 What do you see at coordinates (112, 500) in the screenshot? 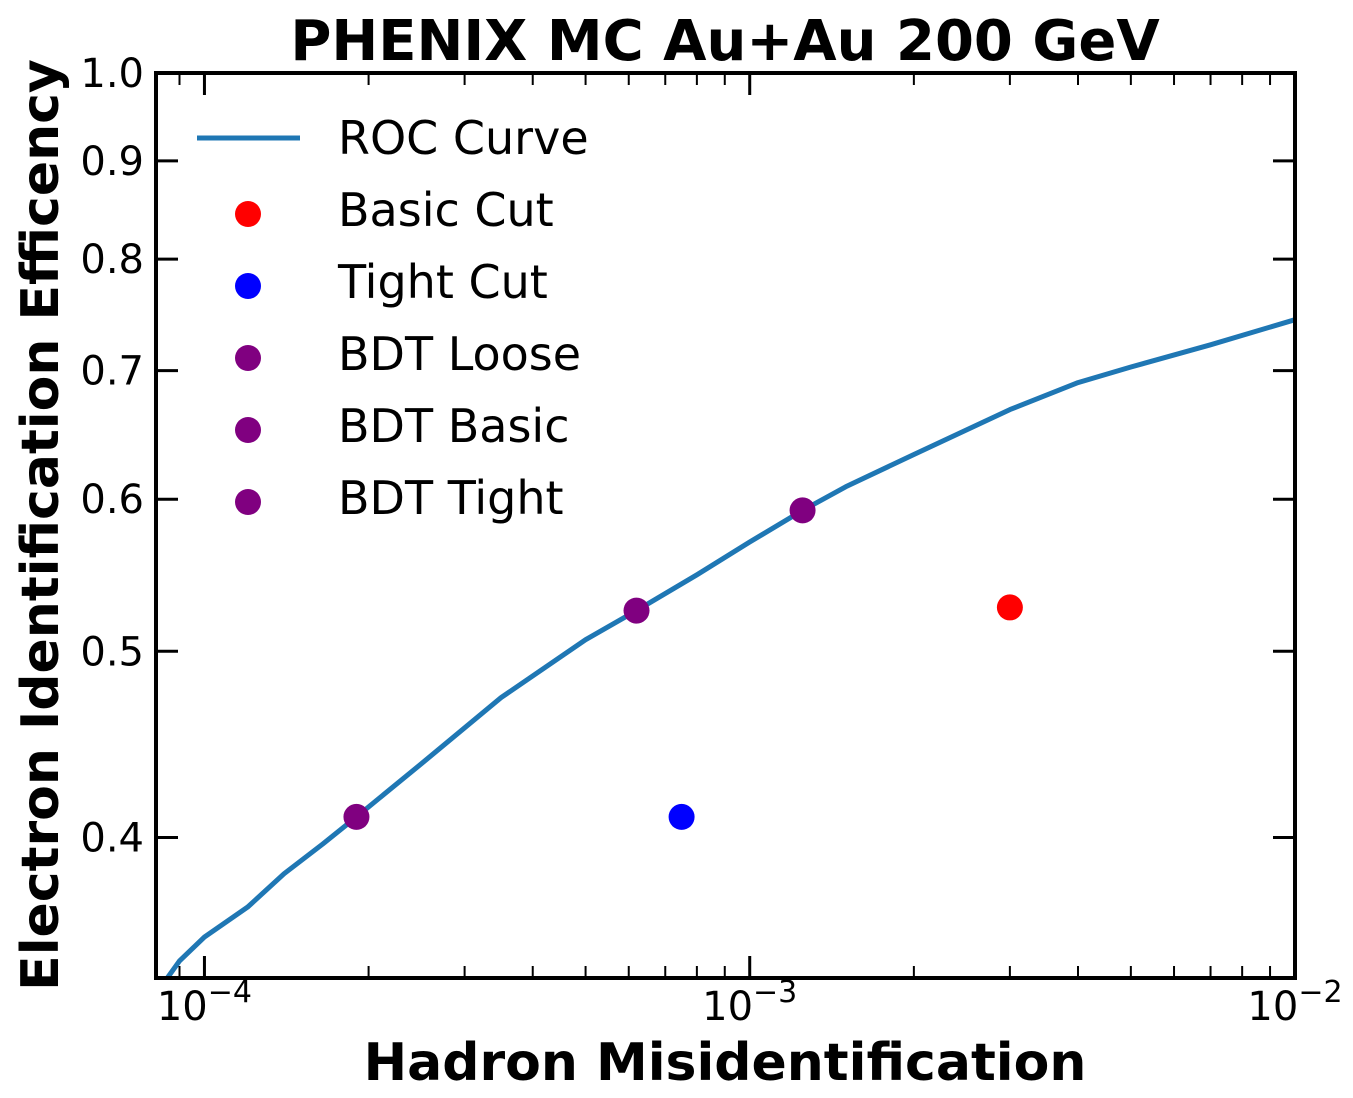
I see `y-tick-label: 0.6` at bounding box center [112, 500].